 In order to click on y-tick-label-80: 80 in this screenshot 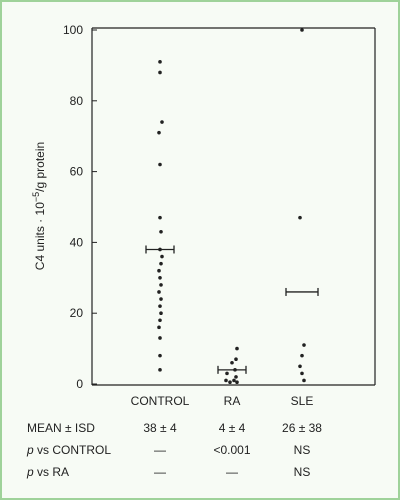, I will do `click(77, 101)`.